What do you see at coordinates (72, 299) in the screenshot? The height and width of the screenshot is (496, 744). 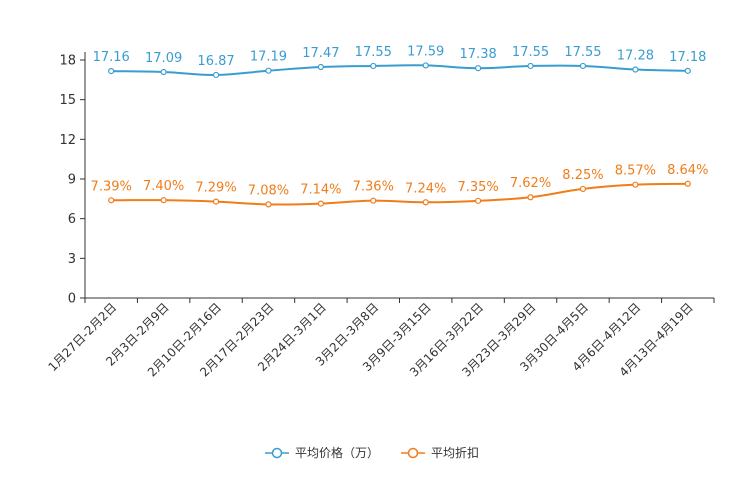 I see `y-tick-label: 0` at bounding box center [72, 299].